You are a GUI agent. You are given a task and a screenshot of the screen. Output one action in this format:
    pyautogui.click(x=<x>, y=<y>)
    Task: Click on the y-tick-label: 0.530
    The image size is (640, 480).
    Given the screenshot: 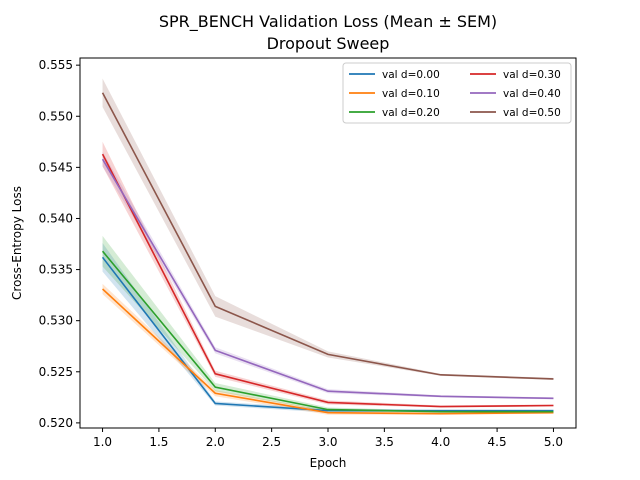 What is the action you would take?
    pyautogui.click(x=56, y=321)
    